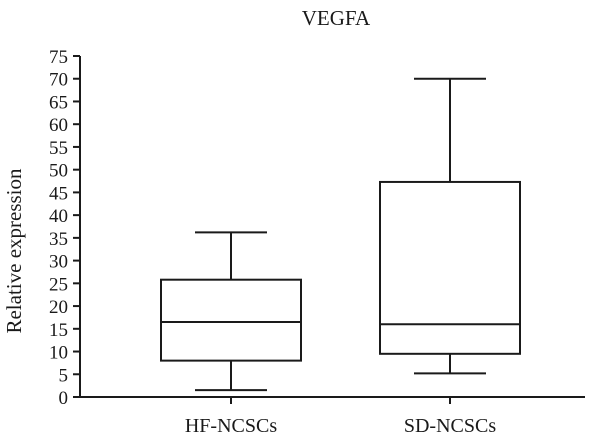 Image resolution: width=600 pixels, height=444 pixels. I want to click on y-tick-label: 65, so click(58, 102).